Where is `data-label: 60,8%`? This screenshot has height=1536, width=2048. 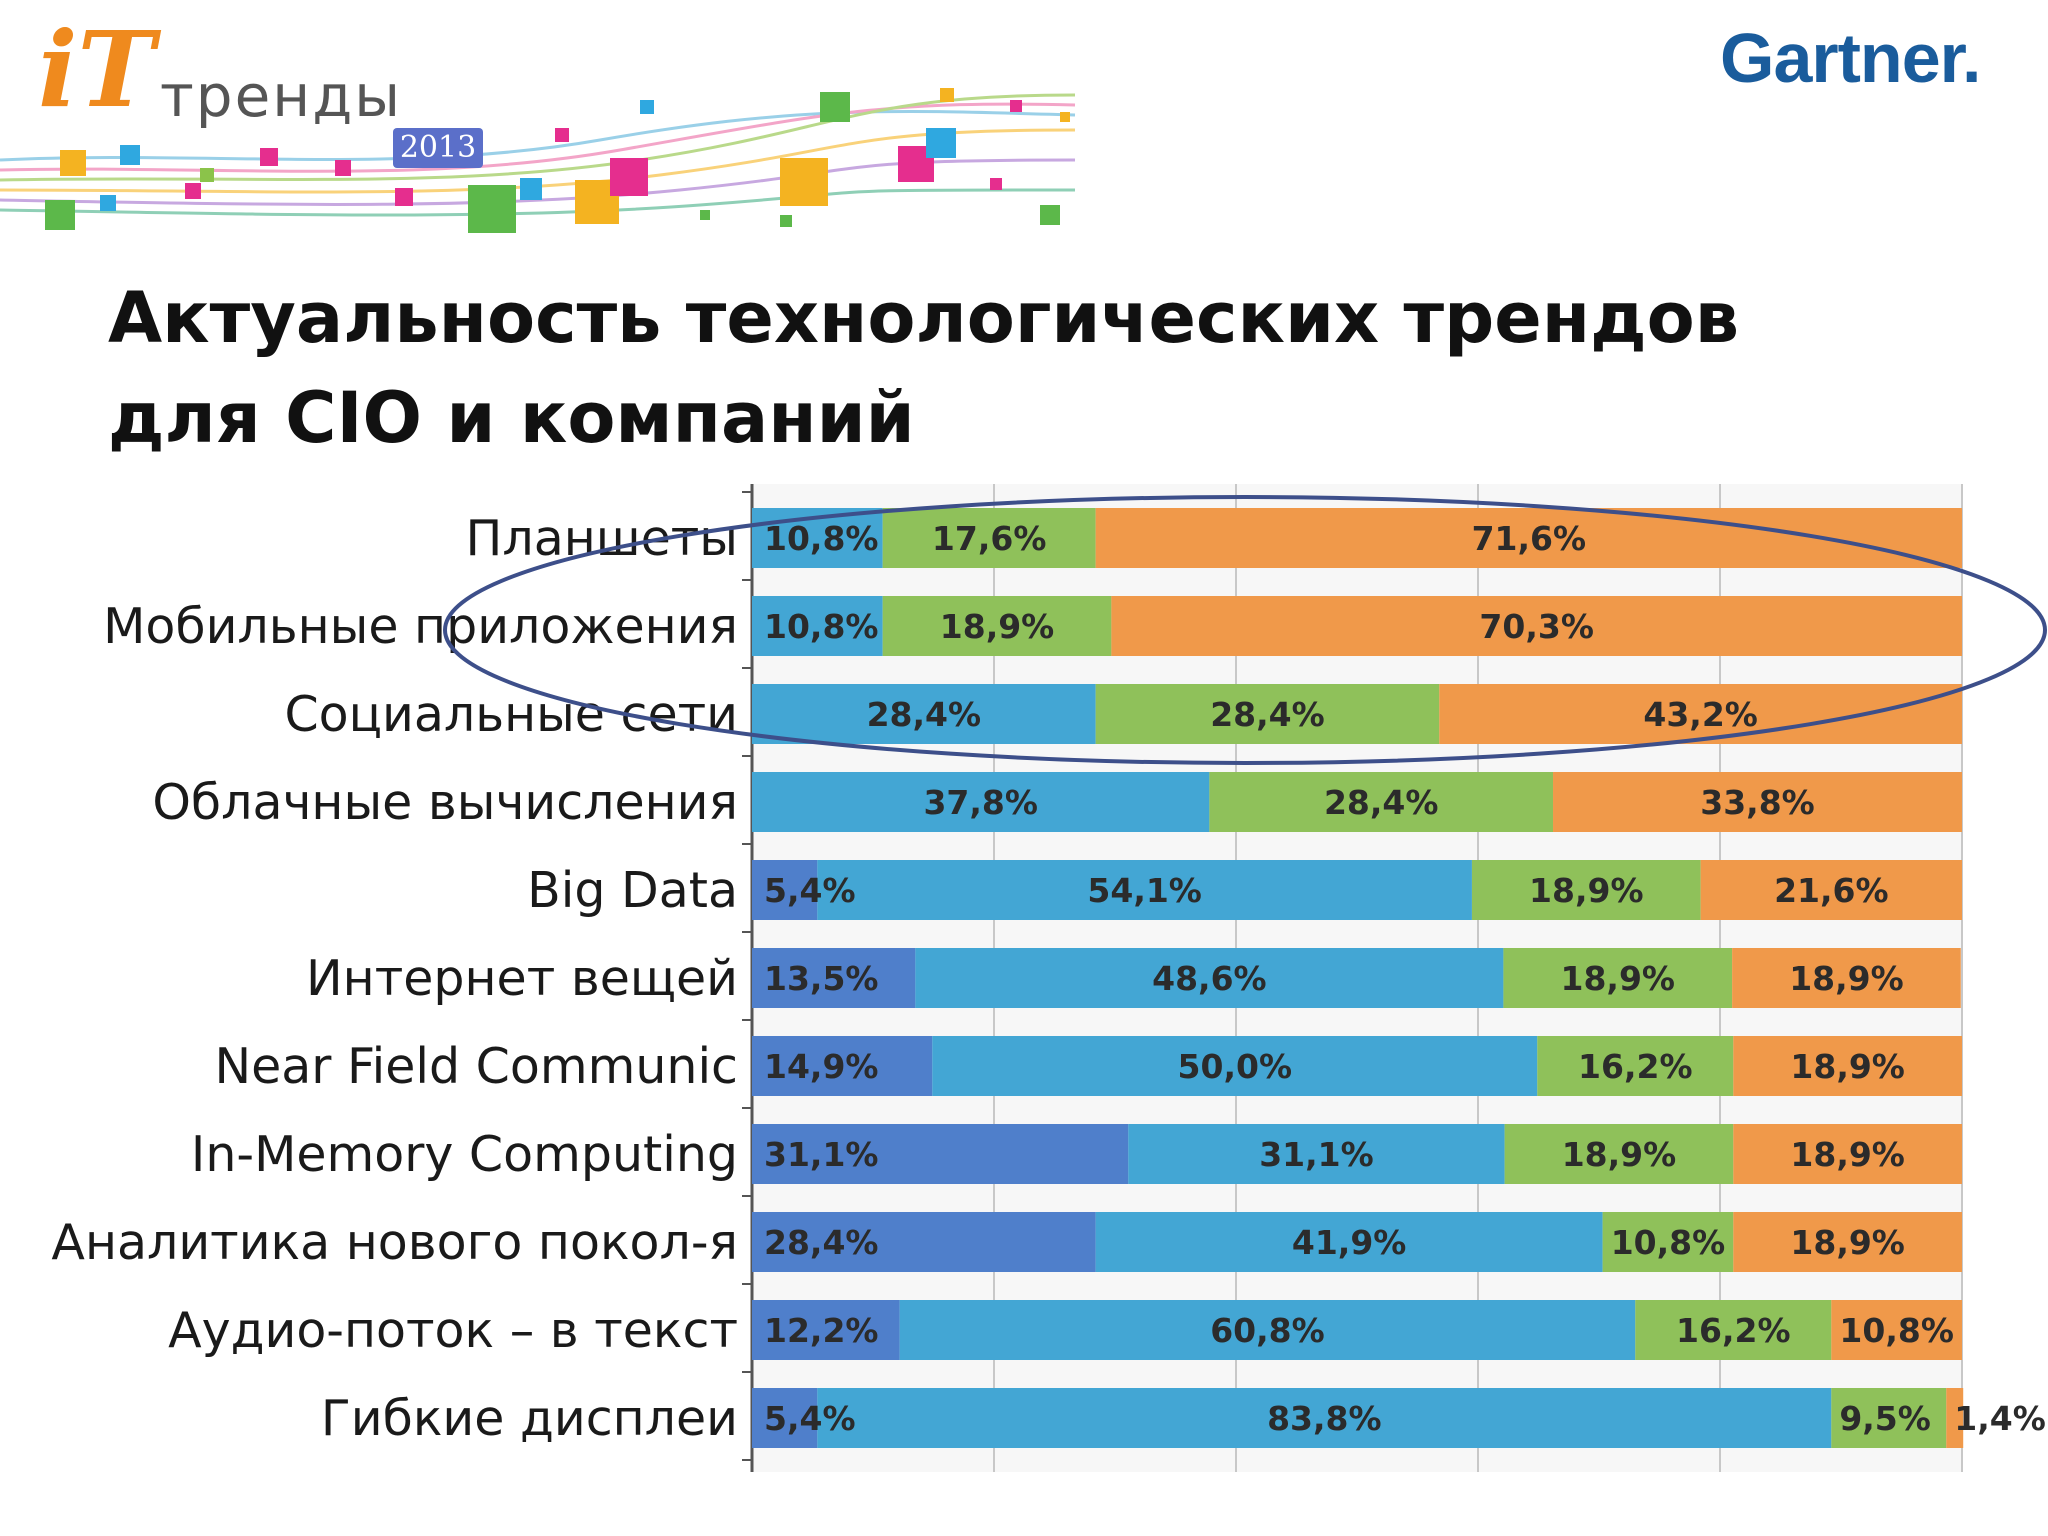
data-label: 60,8% is located at coordinates (1267, 1330).